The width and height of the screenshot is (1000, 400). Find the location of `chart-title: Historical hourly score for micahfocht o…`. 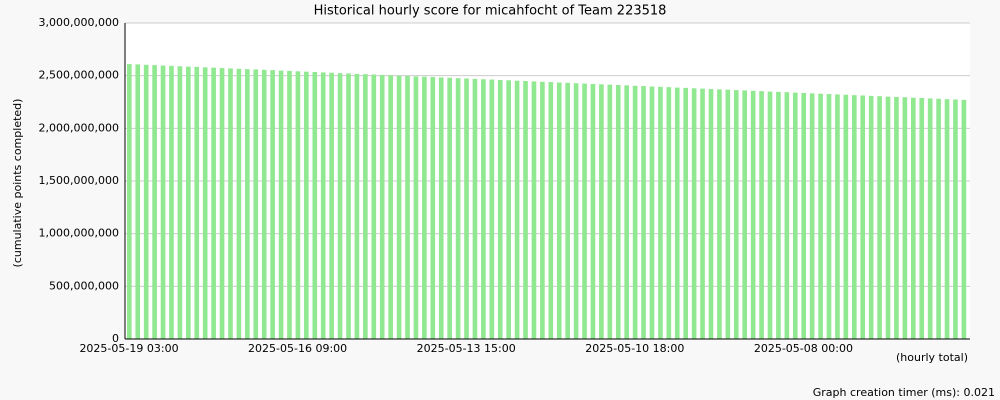

chart-title: Historical hourly score for micahfocht o… is located at coordinates (490, 11).